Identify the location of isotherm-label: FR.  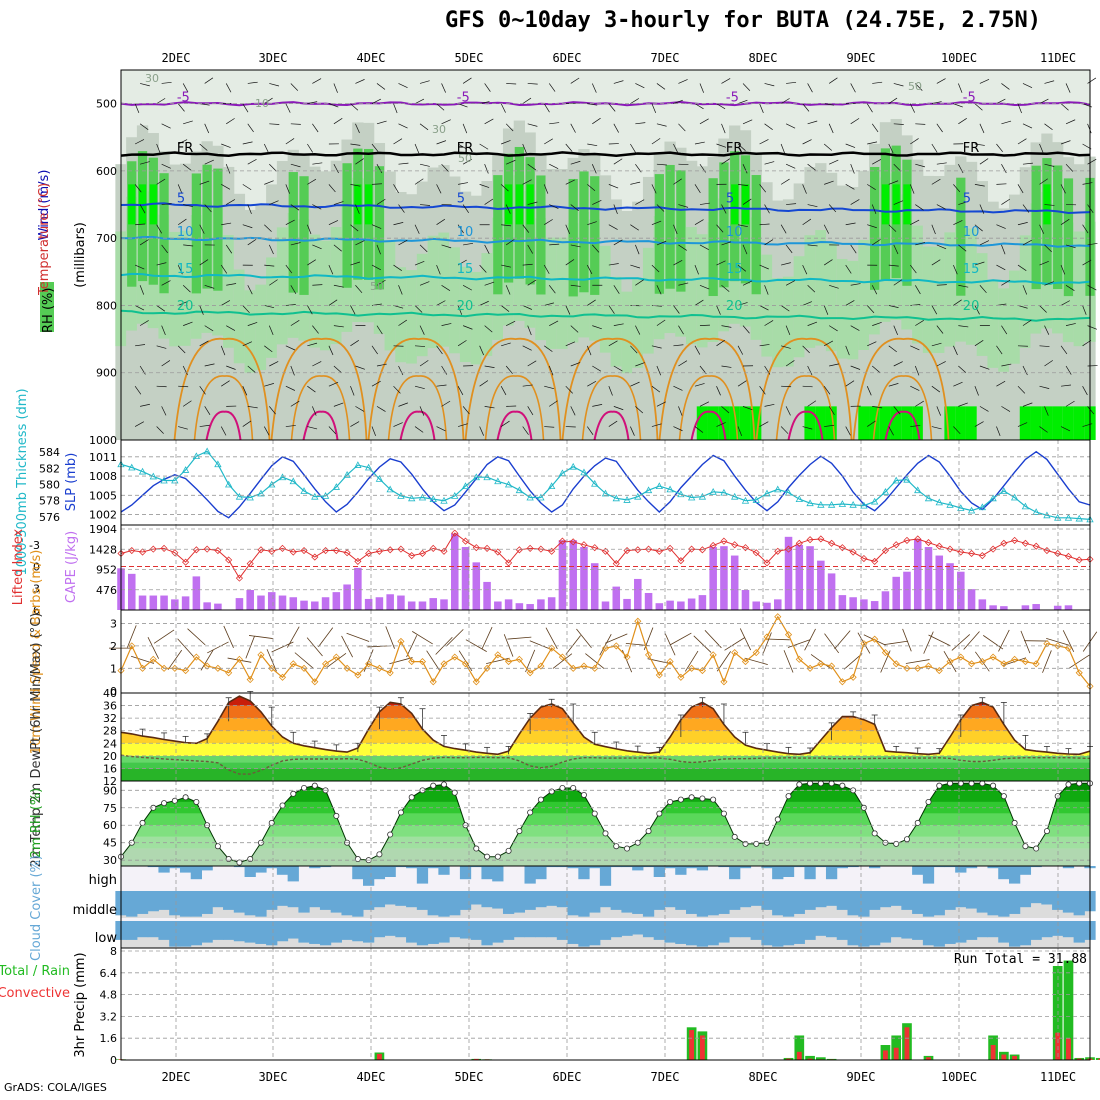
(734, 148).